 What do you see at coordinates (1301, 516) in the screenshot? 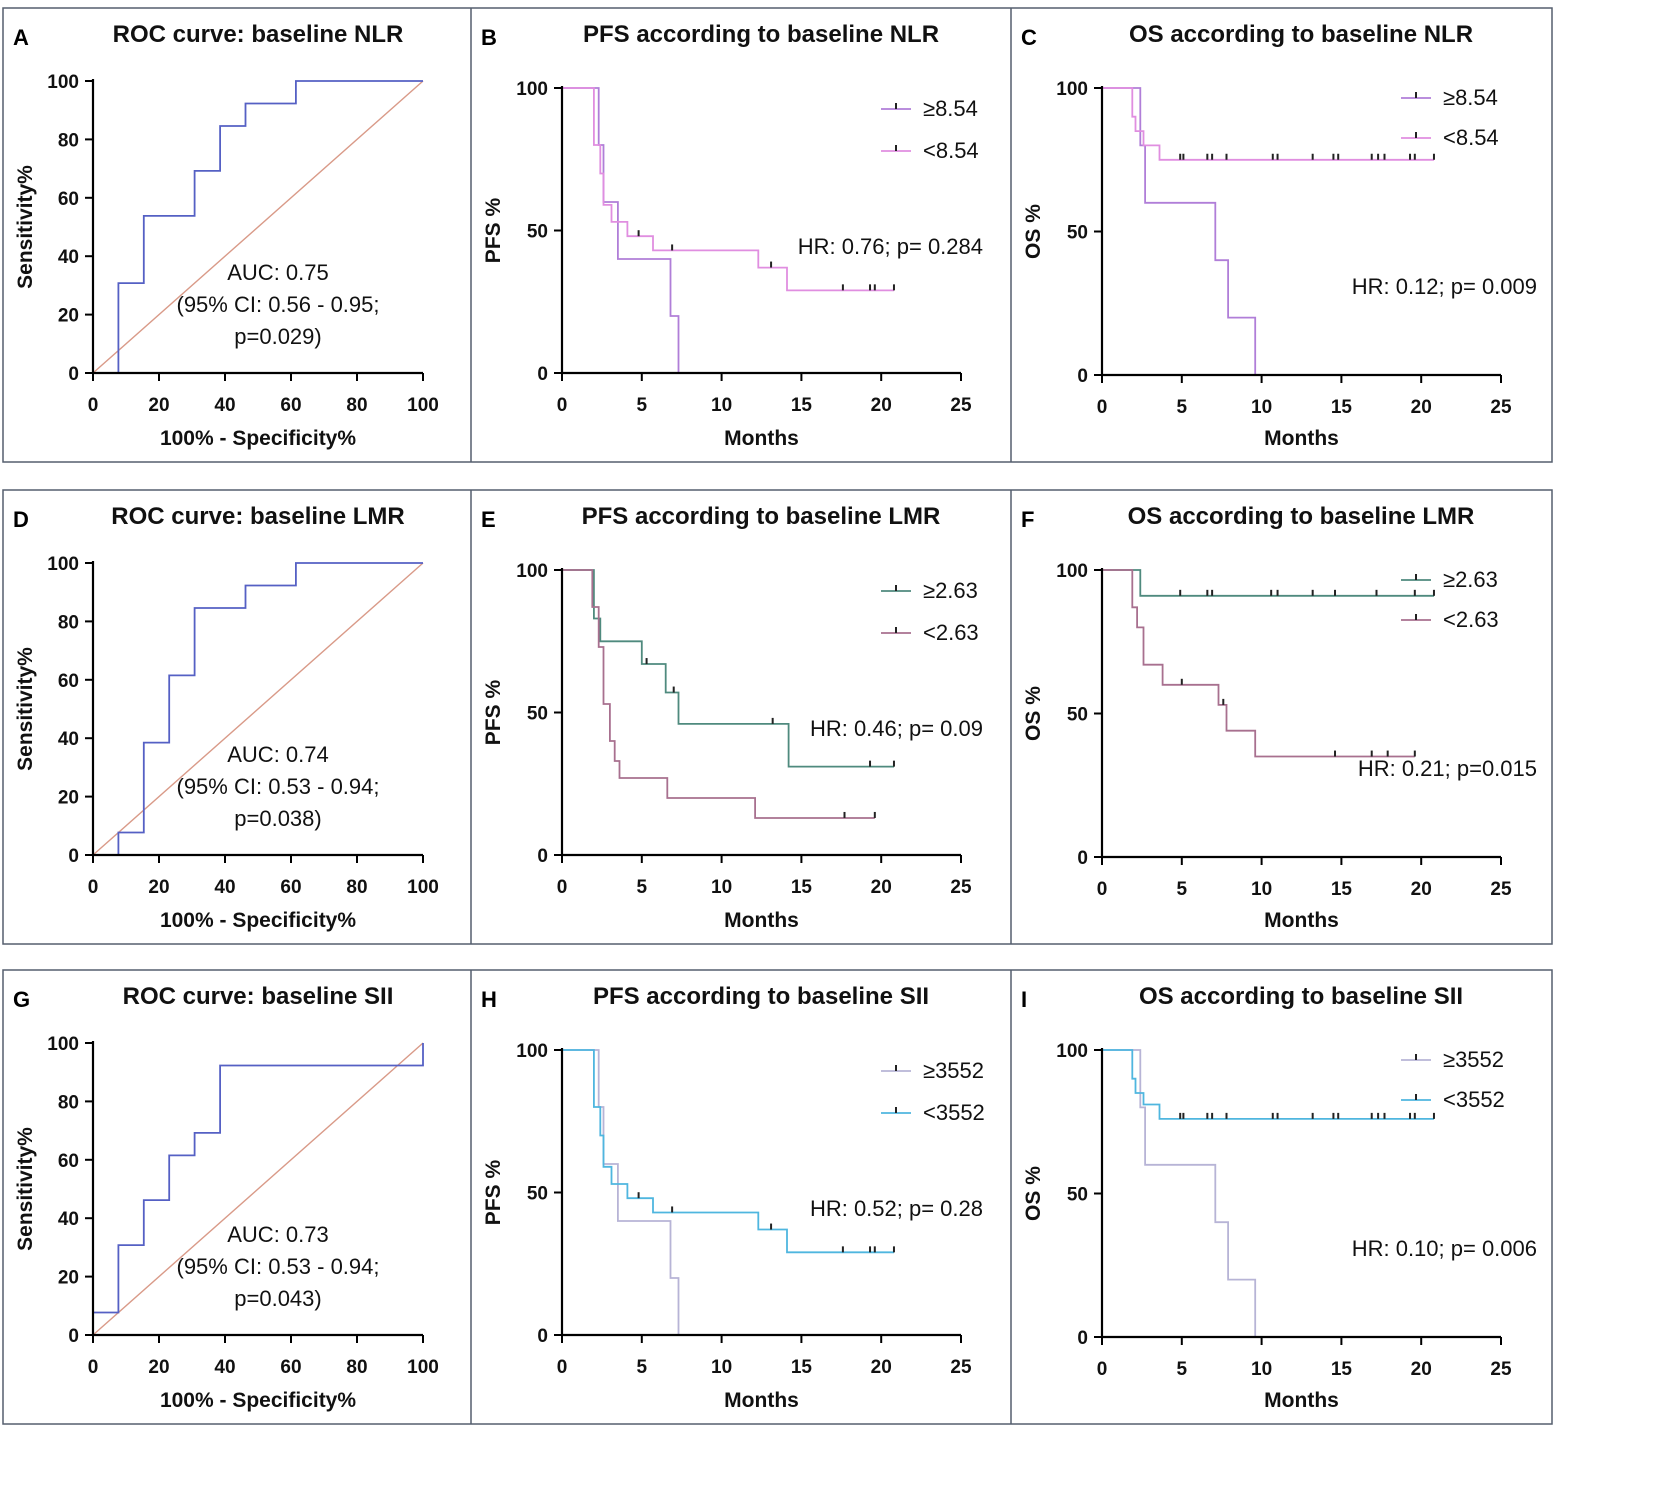
I see `chart-title: OS according to baseline LMR` at bounding box center [1301, 516].